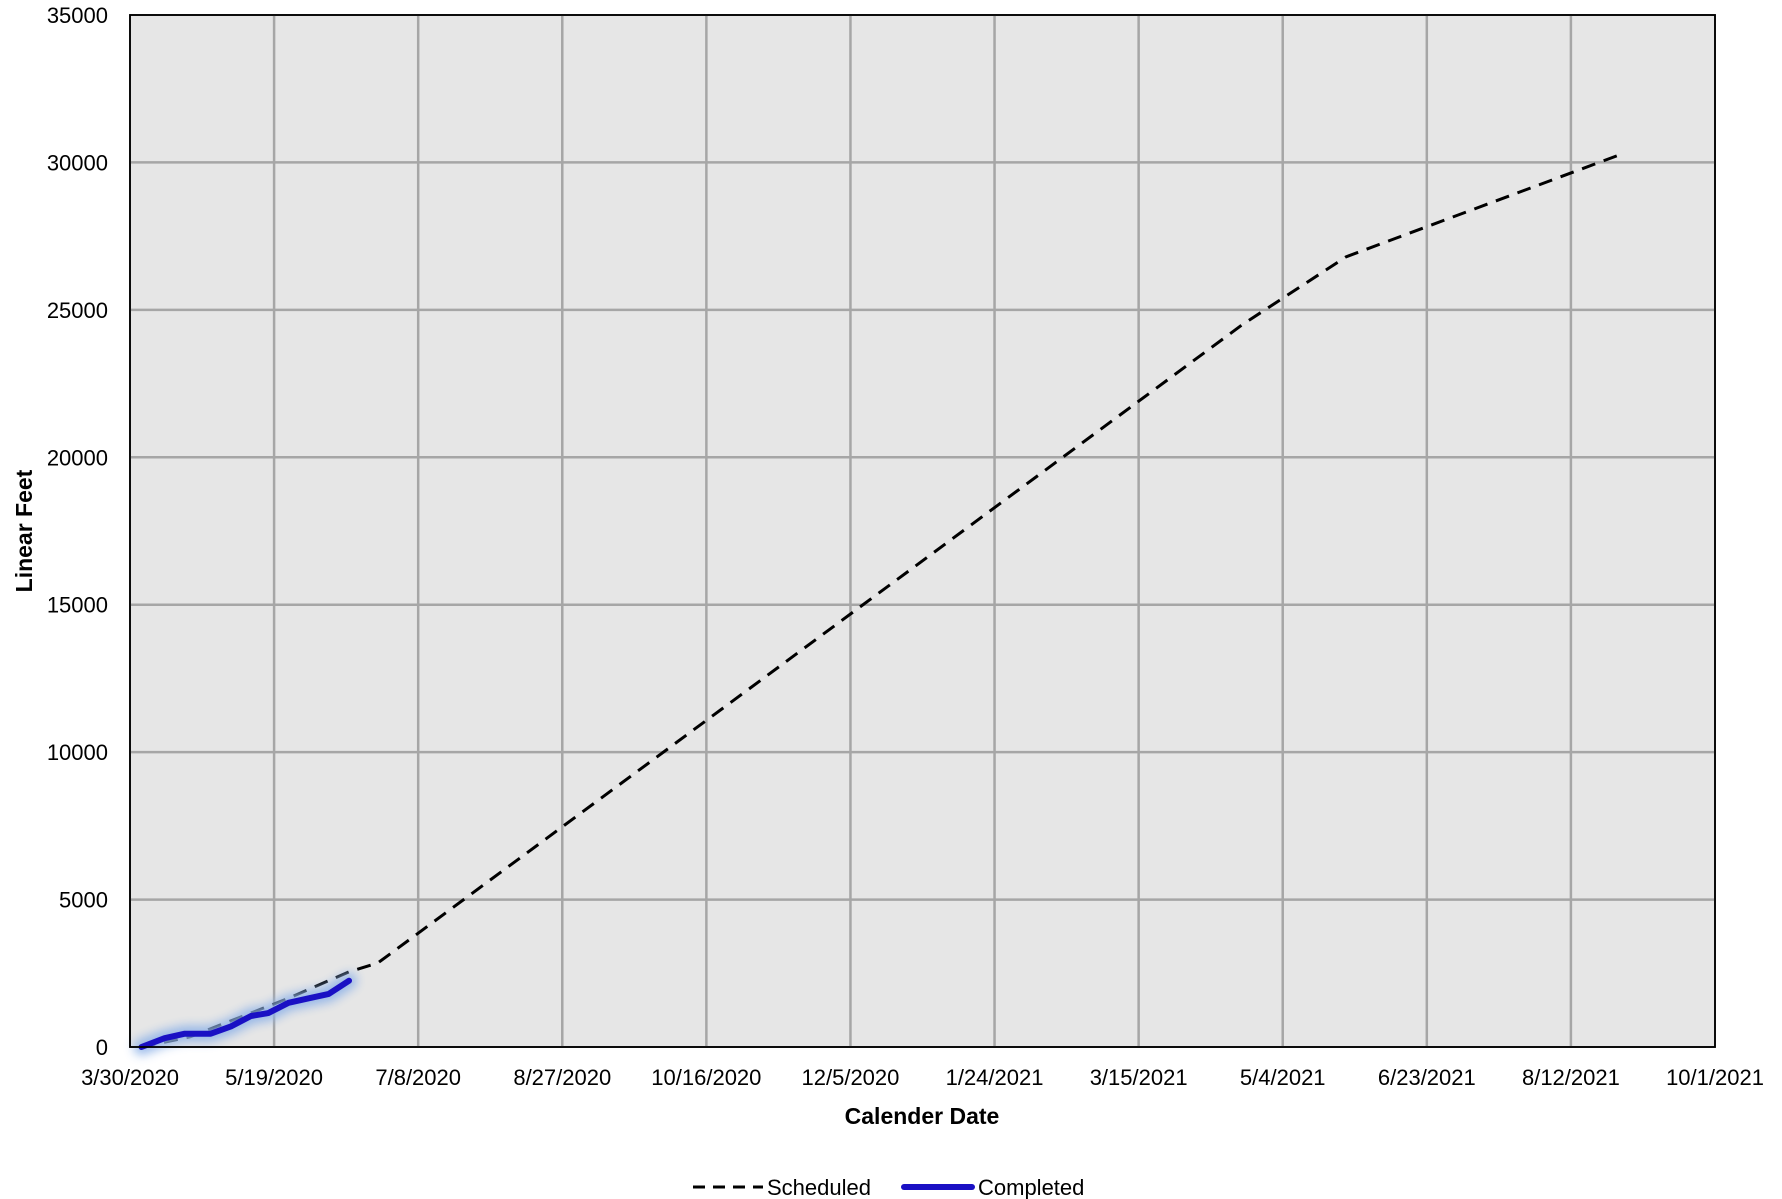  I want to click on x-tick-label: 7/8/2020, so click(418, 1077).